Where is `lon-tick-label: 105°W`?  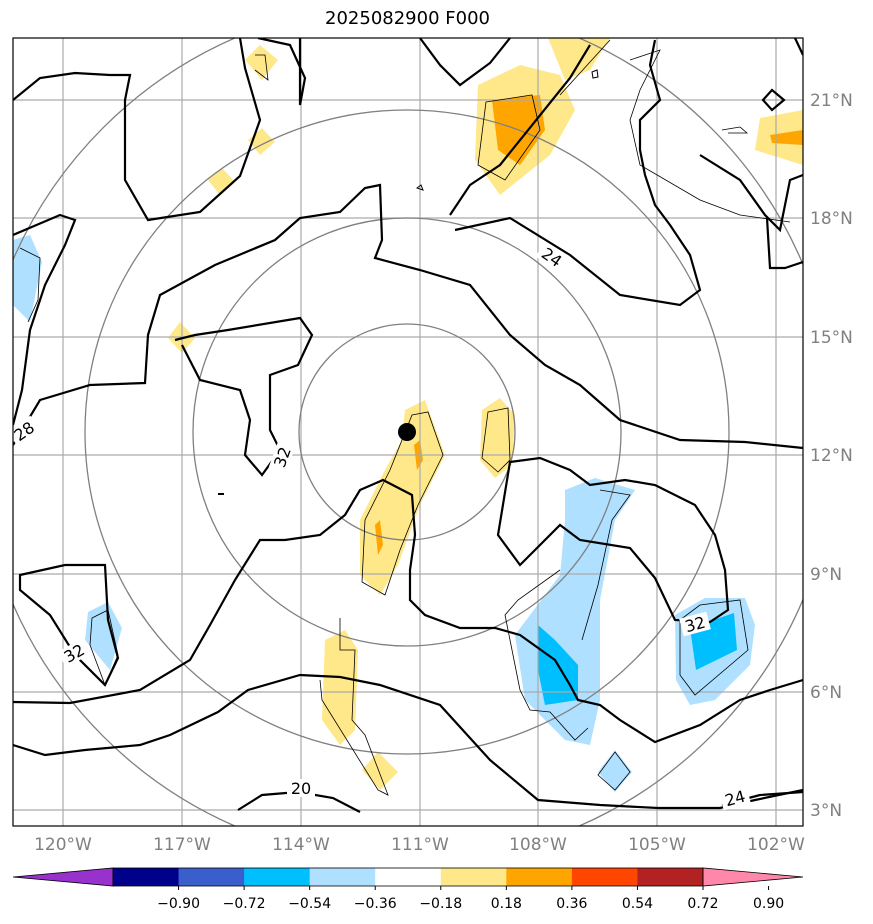 lon-tick-label: 105°W is located at coordinates (657, 845).